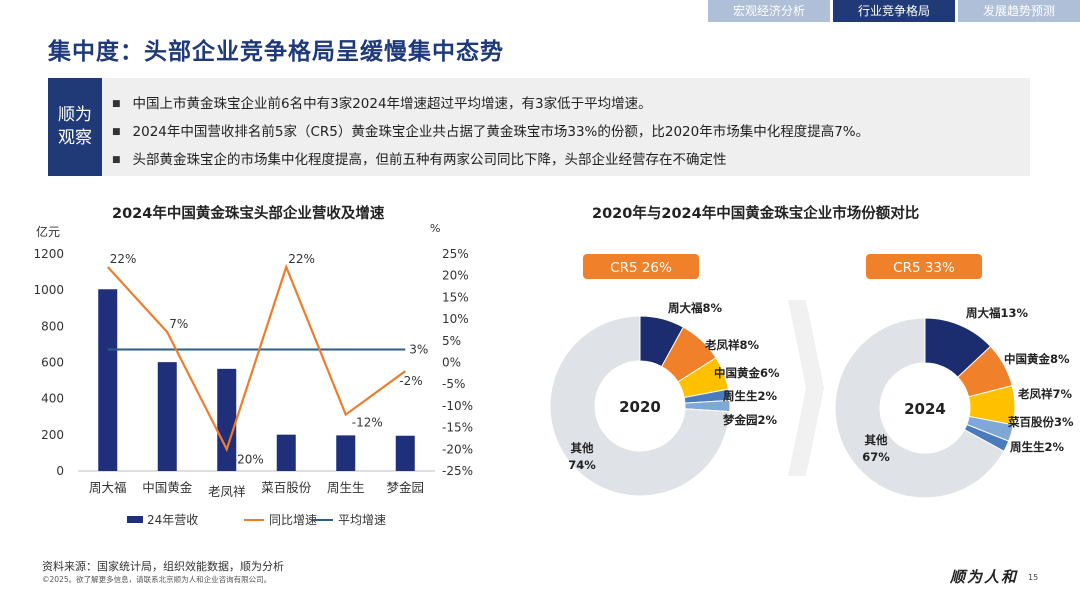 The image size is (1080, 608). What do you see at coordinates (60, 471) in the screenshot?
I see `left-tick-label: 0` at bounding box center [60, 471].